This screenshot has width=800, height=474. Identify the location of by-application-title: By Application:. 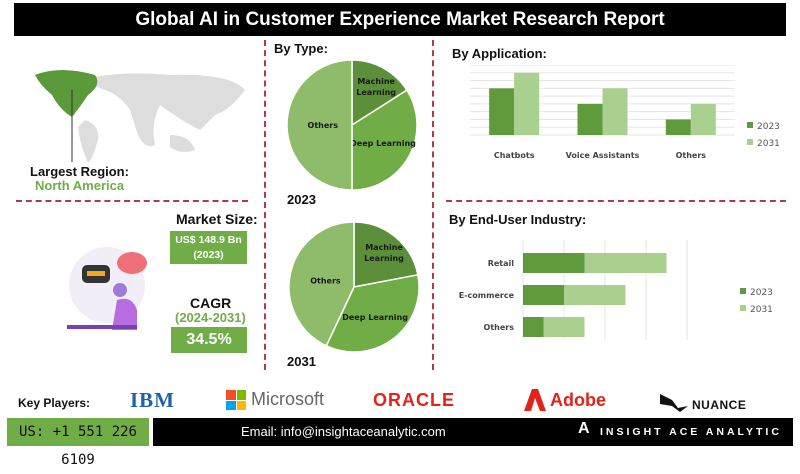
(499, 53).